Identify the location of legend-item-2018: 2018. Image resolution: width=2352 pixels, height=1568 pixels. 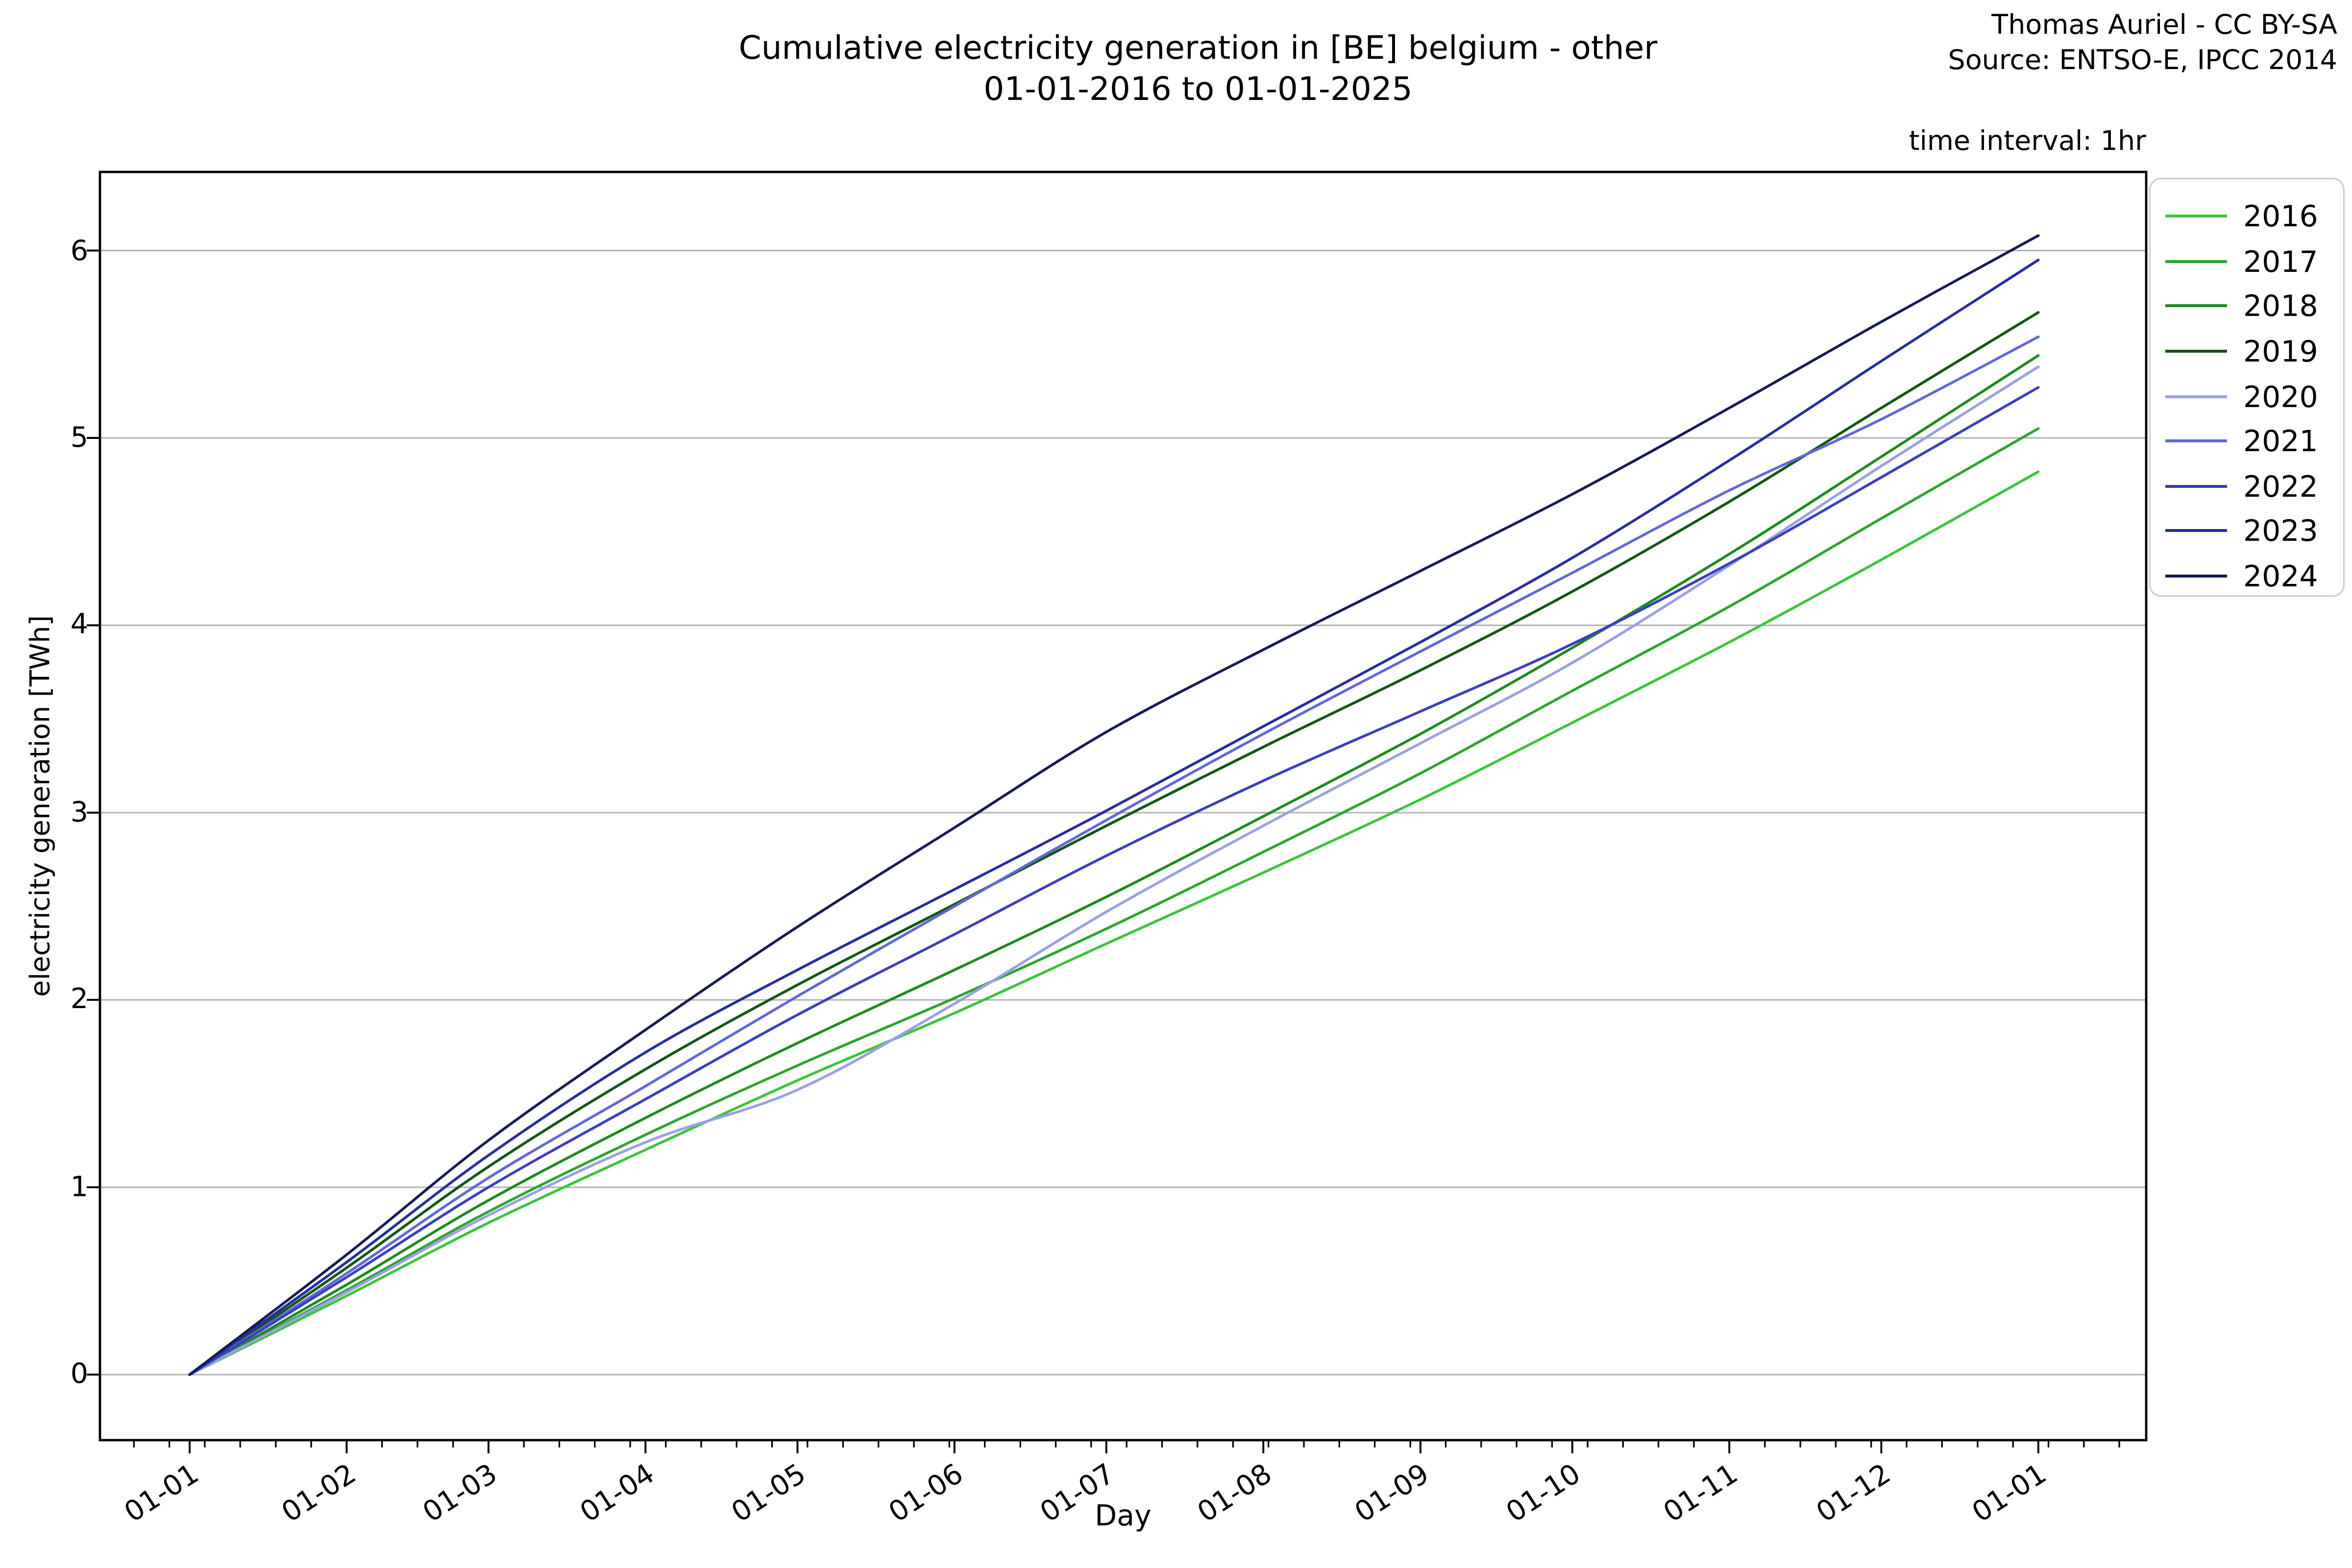
(2254, 306).